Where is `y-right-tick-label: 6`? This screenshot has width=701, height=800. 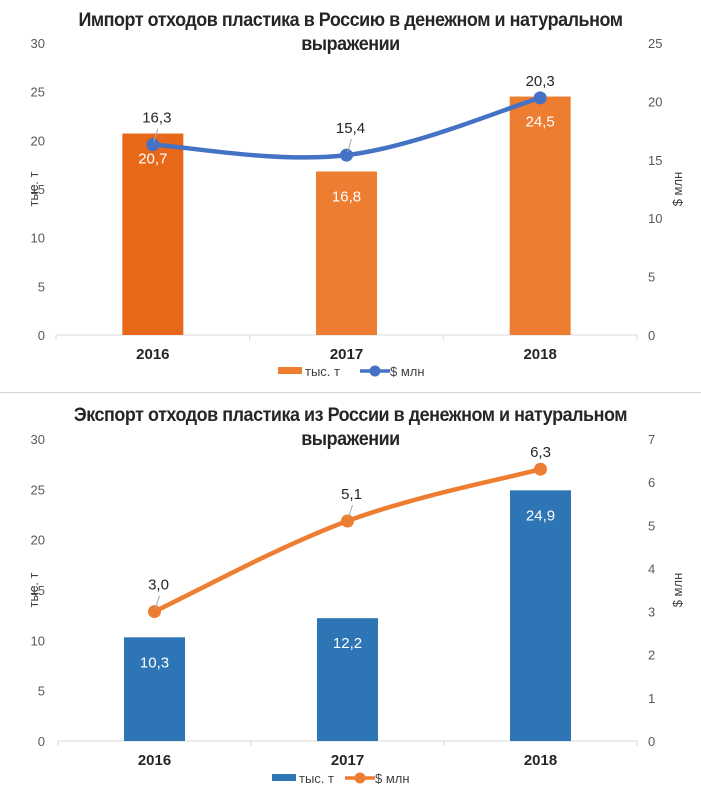
y-right-tick-label: 6 is located at coordinates (651, 482).